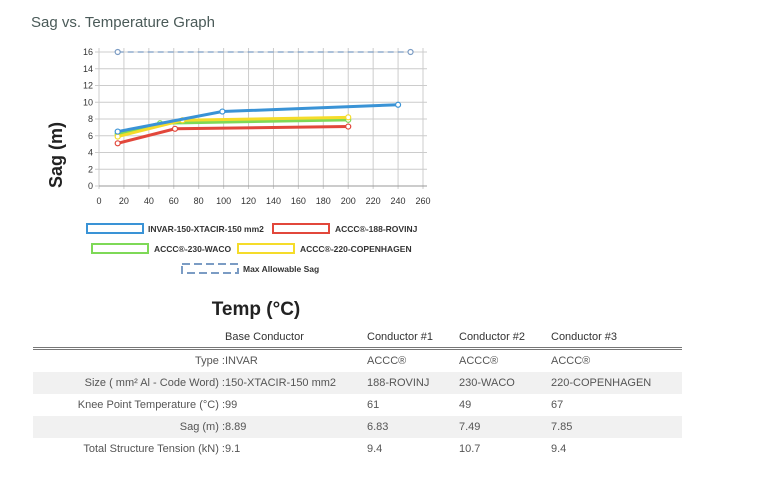 Image resolution: width=768 pixels, height=494 pixels. What do you see at coordinates (154, 449) in the screenshot?
I see `table-cell: Total Structure Tension (kN) :` at bounding box center [154, 449].